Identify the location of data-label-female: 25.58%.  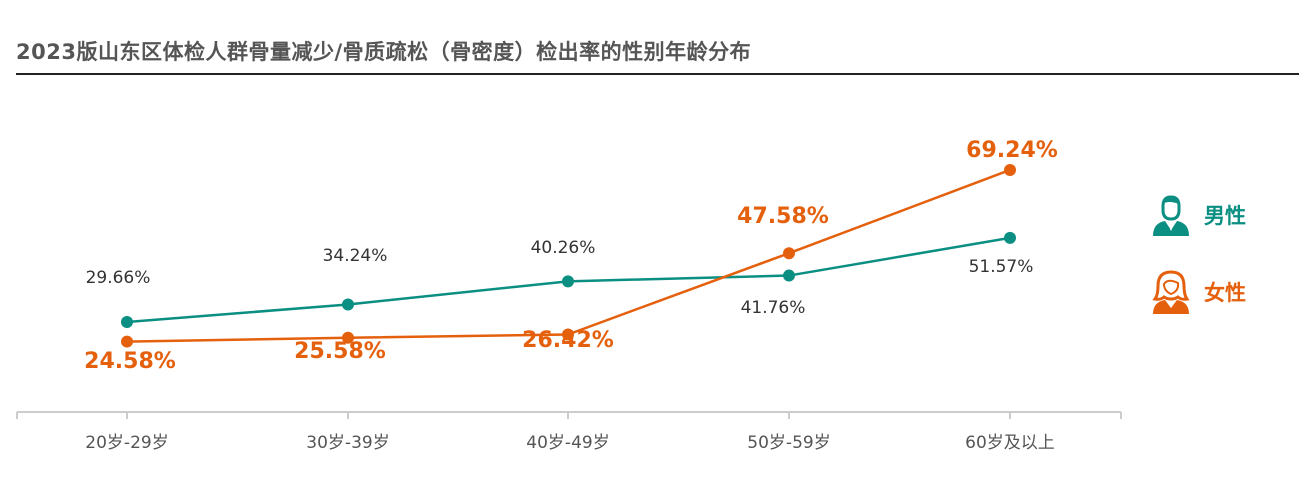
(340, 351).